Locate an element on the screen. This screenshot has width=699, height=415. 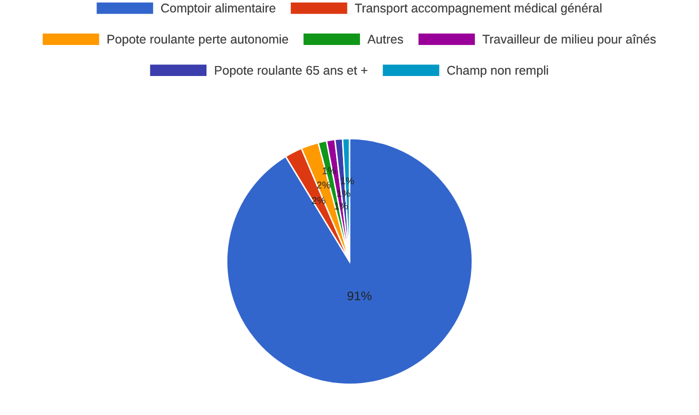
legend-label: Comptoir alimentaire is located at coordinates (218, 9).